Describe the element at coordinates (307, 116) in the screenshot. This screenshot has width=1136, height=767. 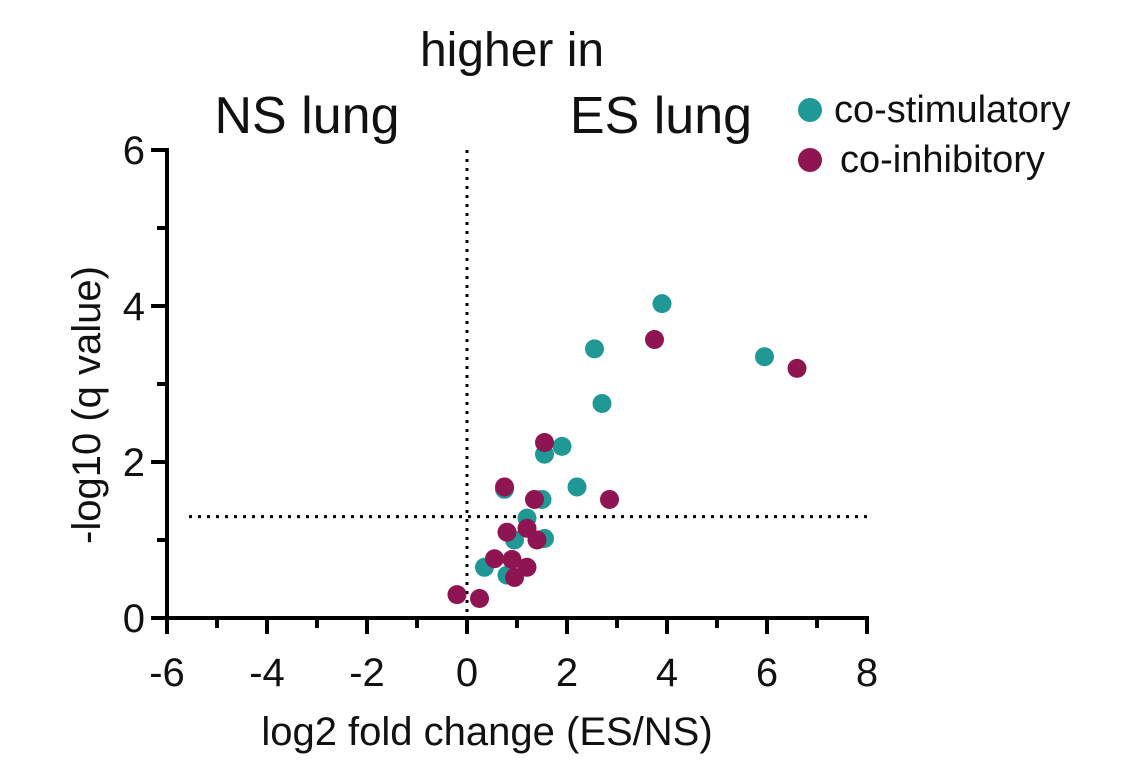
I see `region-label-left: NS lung` at that location.